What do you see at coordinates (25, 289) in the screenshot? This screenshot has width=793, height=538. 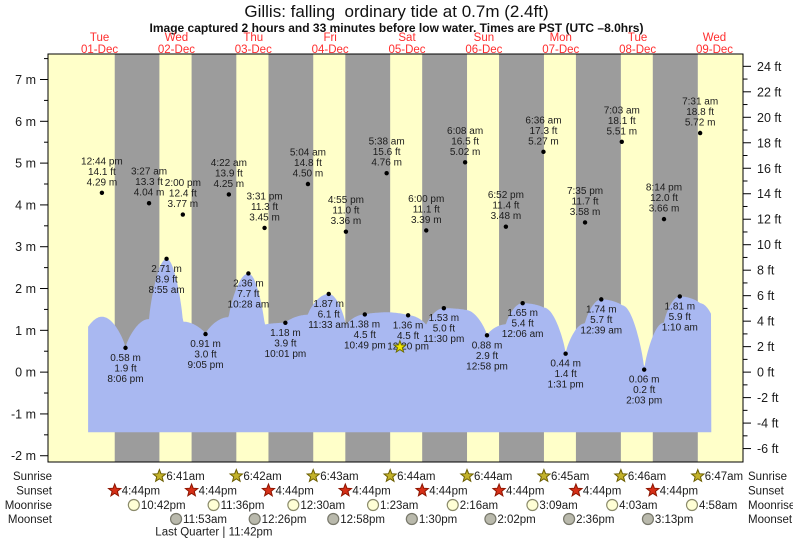 I see `y-axis-label-m: 2 m` at bounding box center [25, 289].